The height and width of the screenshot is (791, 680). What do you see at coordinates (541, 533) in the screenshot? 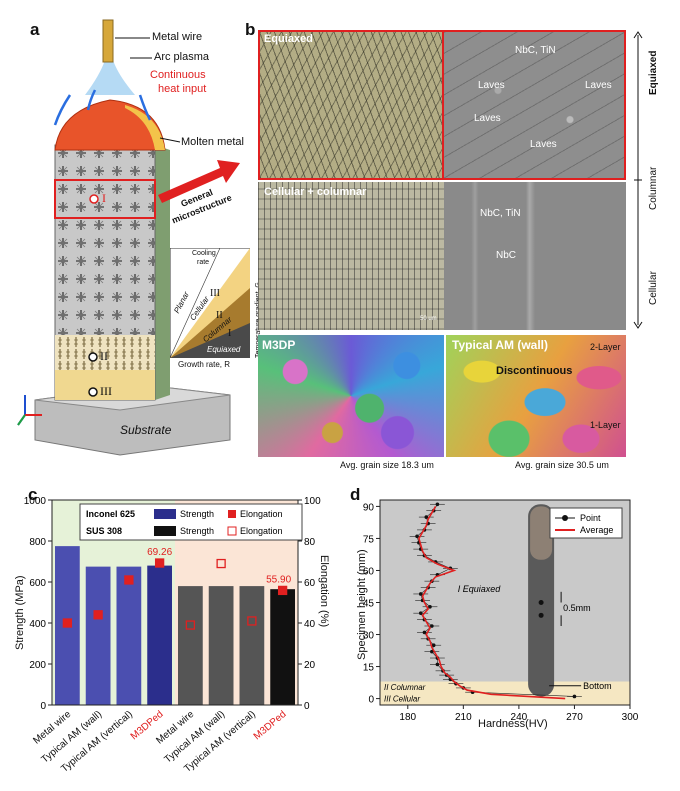
I see `d-specimen-top` at bounding box center [541, 533].